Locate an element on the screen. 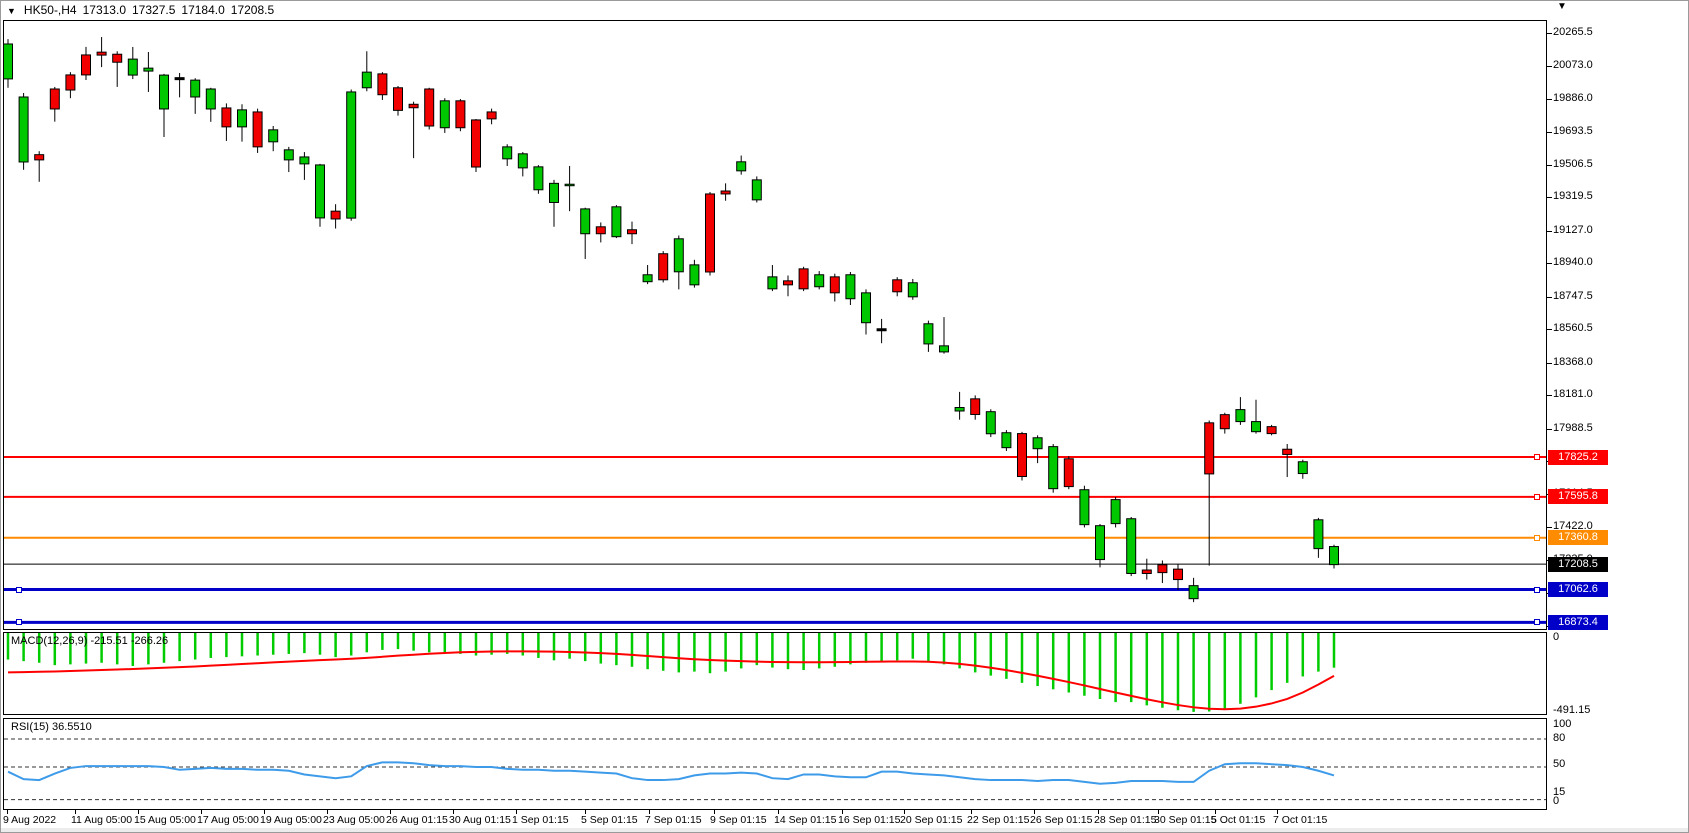 The width and height of the screenshot is (1689, 833). price-axis-label: 20265.5 is located at coordinates (1573, 31).